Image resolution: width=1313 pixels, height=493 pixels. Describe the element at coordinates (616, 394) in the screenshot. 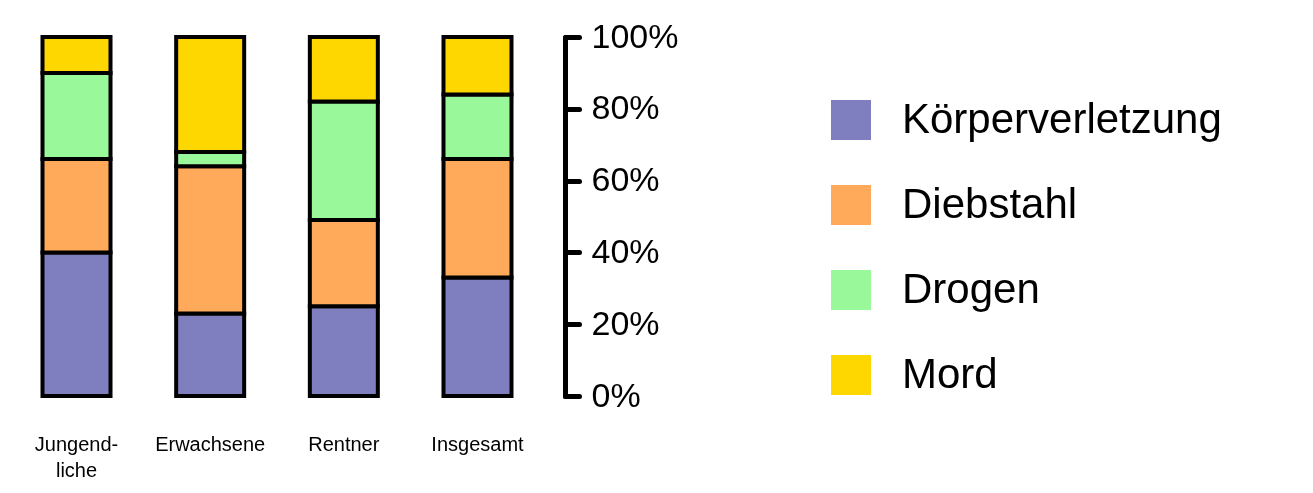

I see `y-tick-label: 0%` at that location.